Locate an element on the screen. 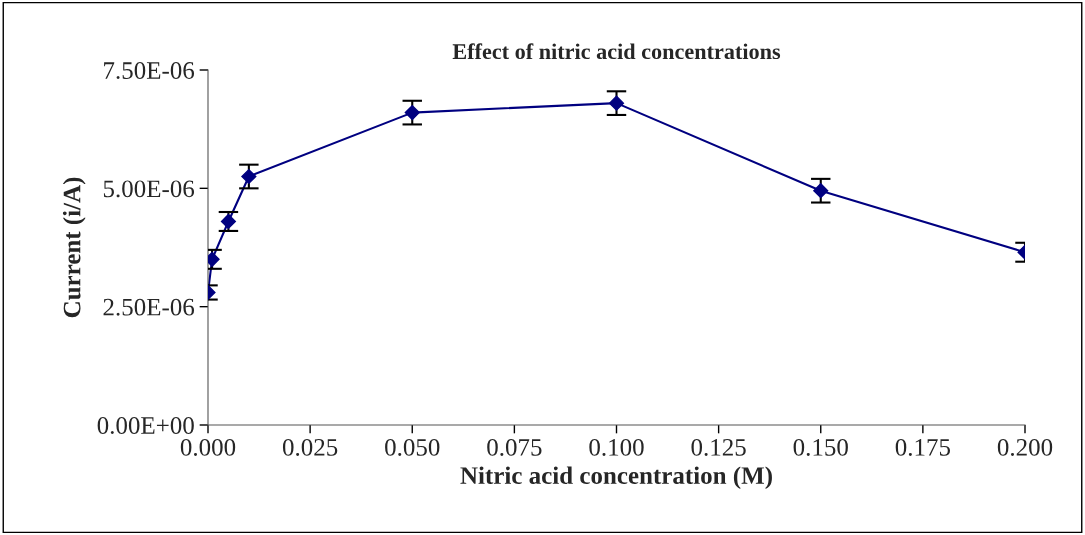 Image resolution: width=1085 pixels, height=535 pixels. x-tick-label: 0.150 is located at coordinates (820, 447).